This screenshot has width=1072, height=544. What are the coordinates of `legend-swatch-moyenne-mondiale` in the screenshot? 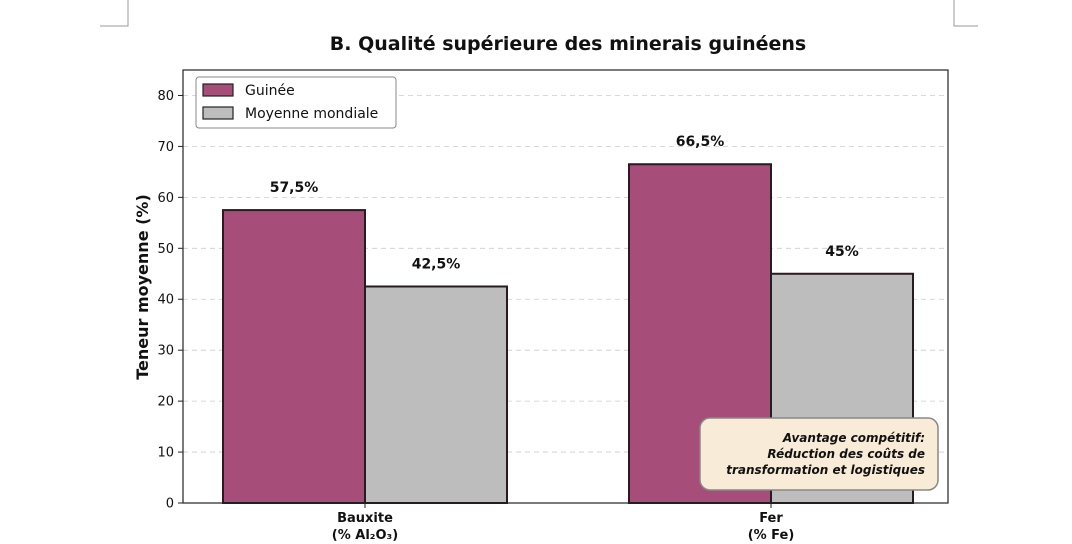 It's located at (218, 113).